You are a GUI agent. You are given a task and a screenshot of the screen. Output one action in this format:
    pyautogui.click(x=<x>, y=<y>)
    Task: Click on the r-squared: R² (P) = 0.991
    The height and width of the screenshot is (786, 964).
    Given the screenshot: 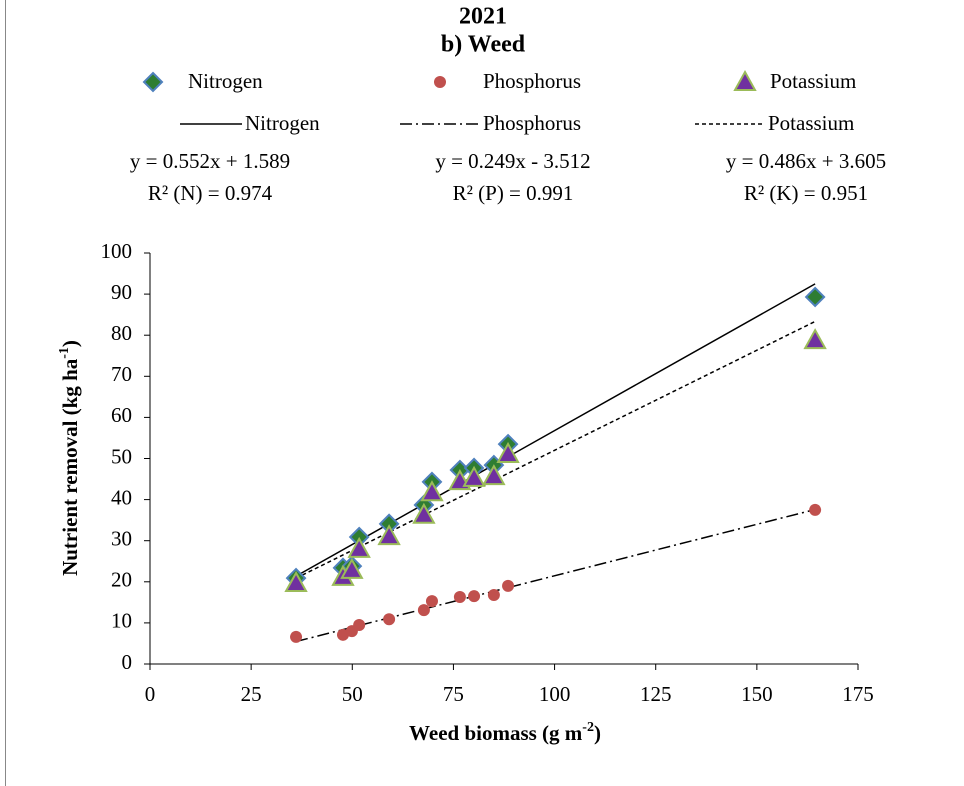 What is the action you would take?
    pyautogui.click(x=513, y=193)
    